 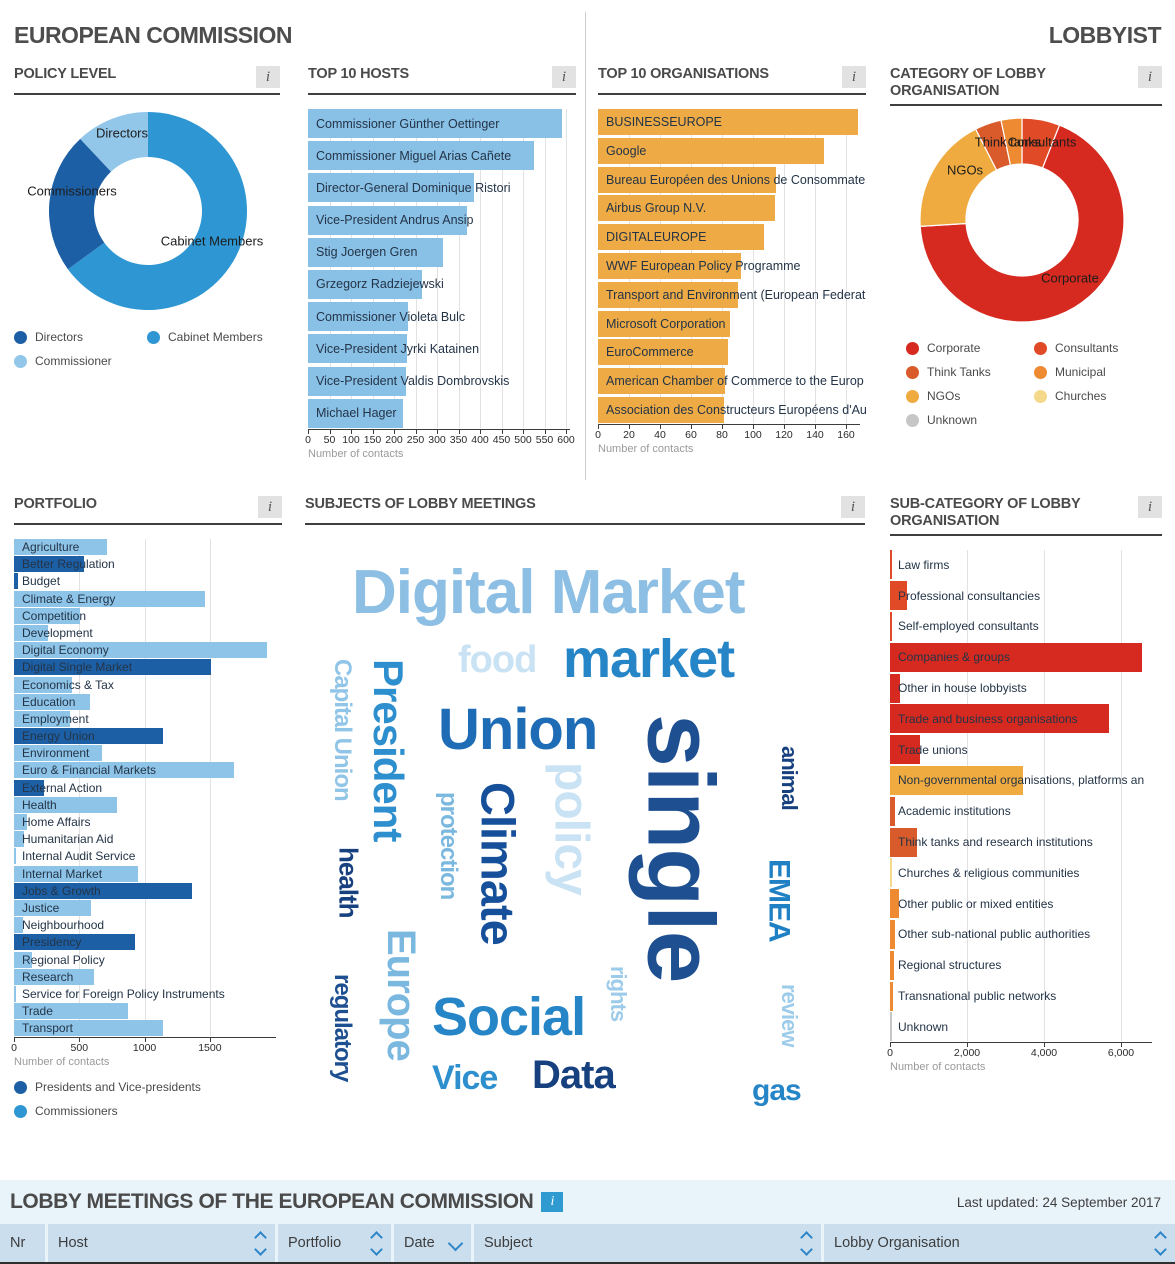 I want to click on bar-transport, so click(x=88, y=1028).